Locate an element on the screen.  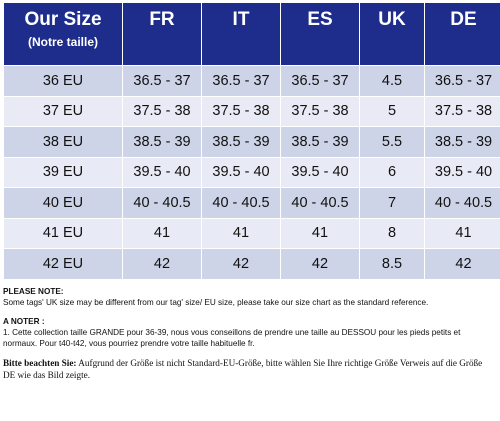
cell-es: 40 - 40.5 is located at coordinates (320, 203).